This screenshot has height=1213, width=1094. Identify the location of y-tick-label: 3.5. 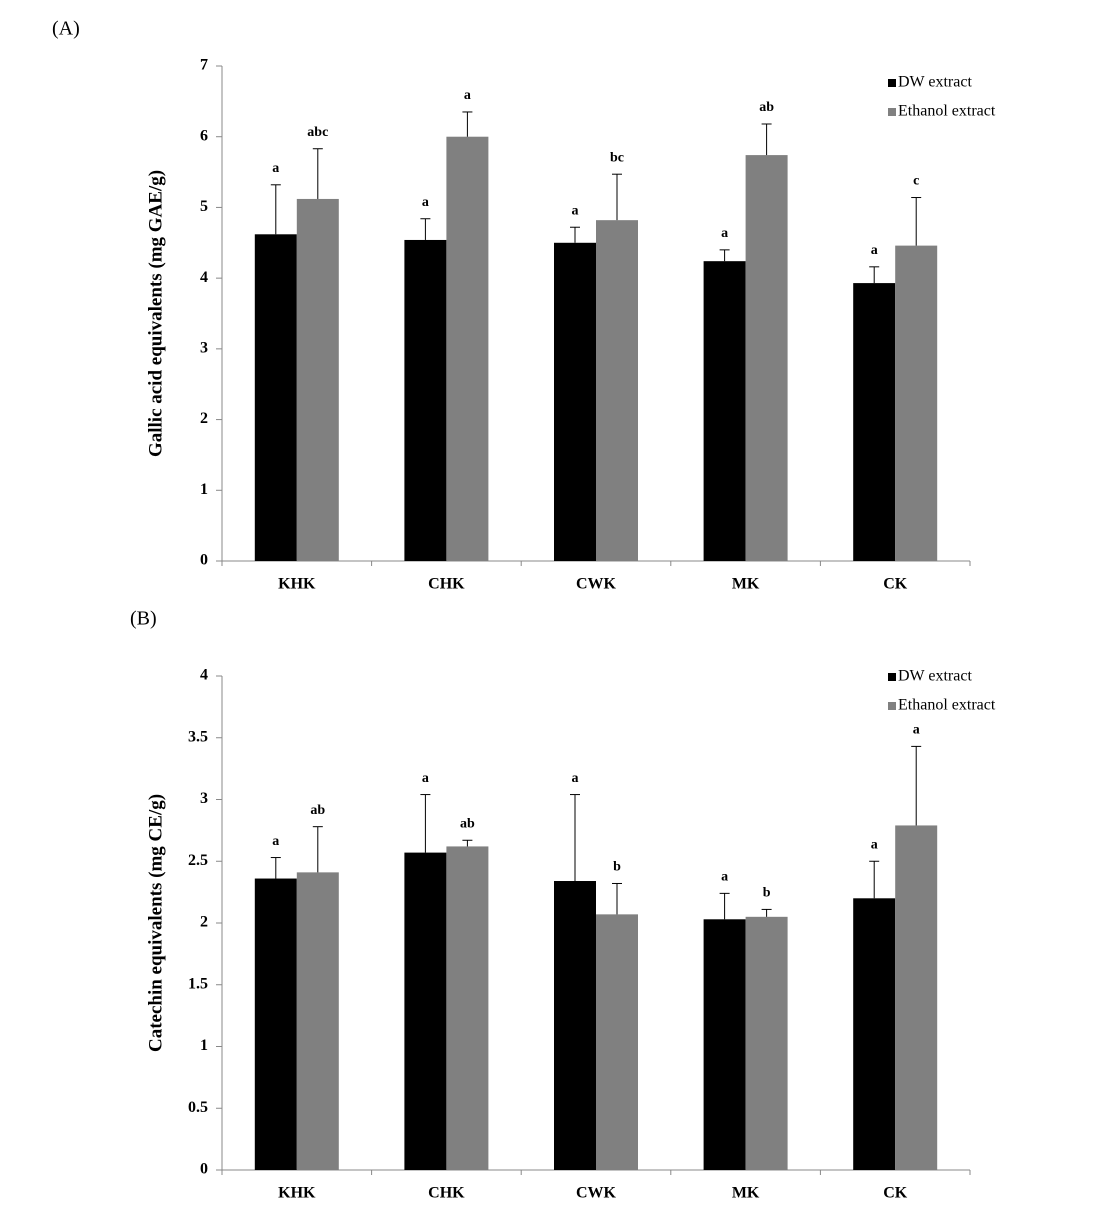
(198, 736).